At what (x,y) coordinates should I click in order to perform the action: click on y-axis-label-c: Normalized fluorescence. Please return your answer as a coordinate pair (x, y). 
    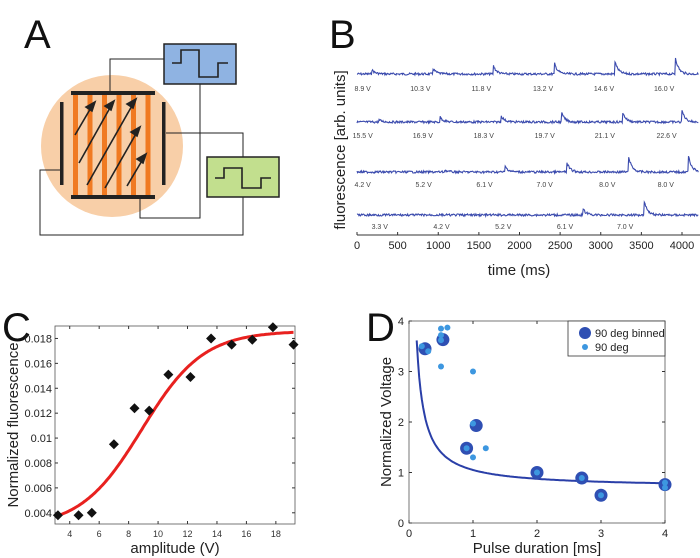
    Looking at the image, I should click on (13, 424).